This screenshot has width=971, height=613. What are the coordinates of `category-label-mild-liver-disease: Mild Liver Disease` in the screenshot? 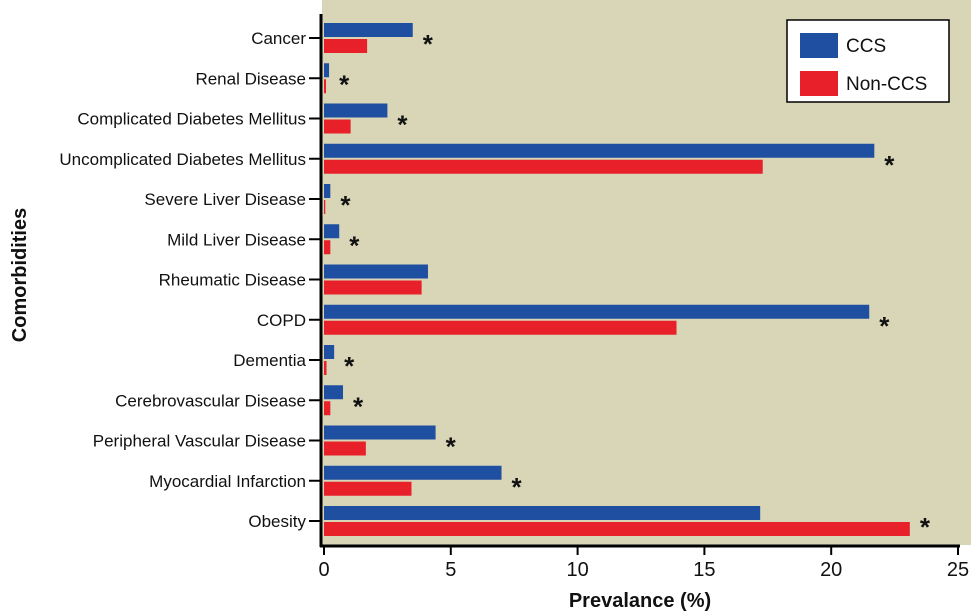 It's located at (236, 239).